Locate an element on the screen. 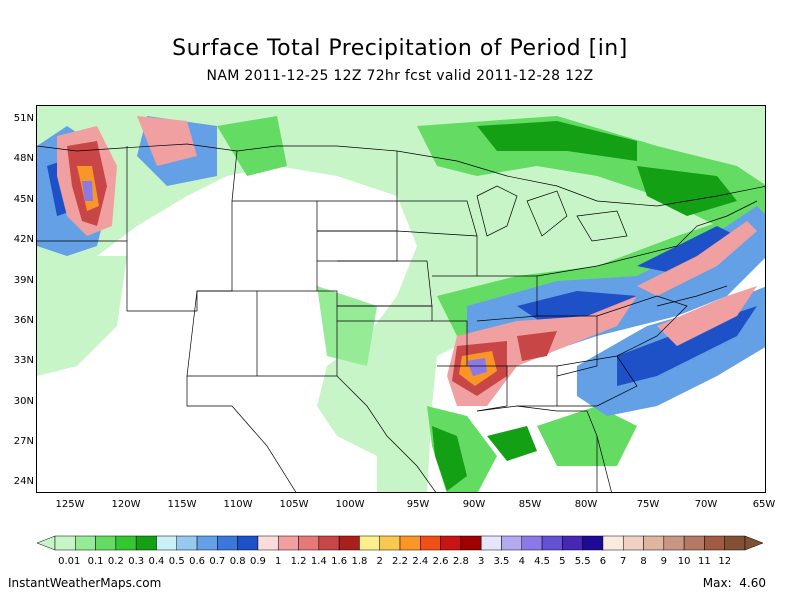 The height and width of the screenshot is (600, 800). colorbar-label: 2.4 is located at coordinates (420, 561).